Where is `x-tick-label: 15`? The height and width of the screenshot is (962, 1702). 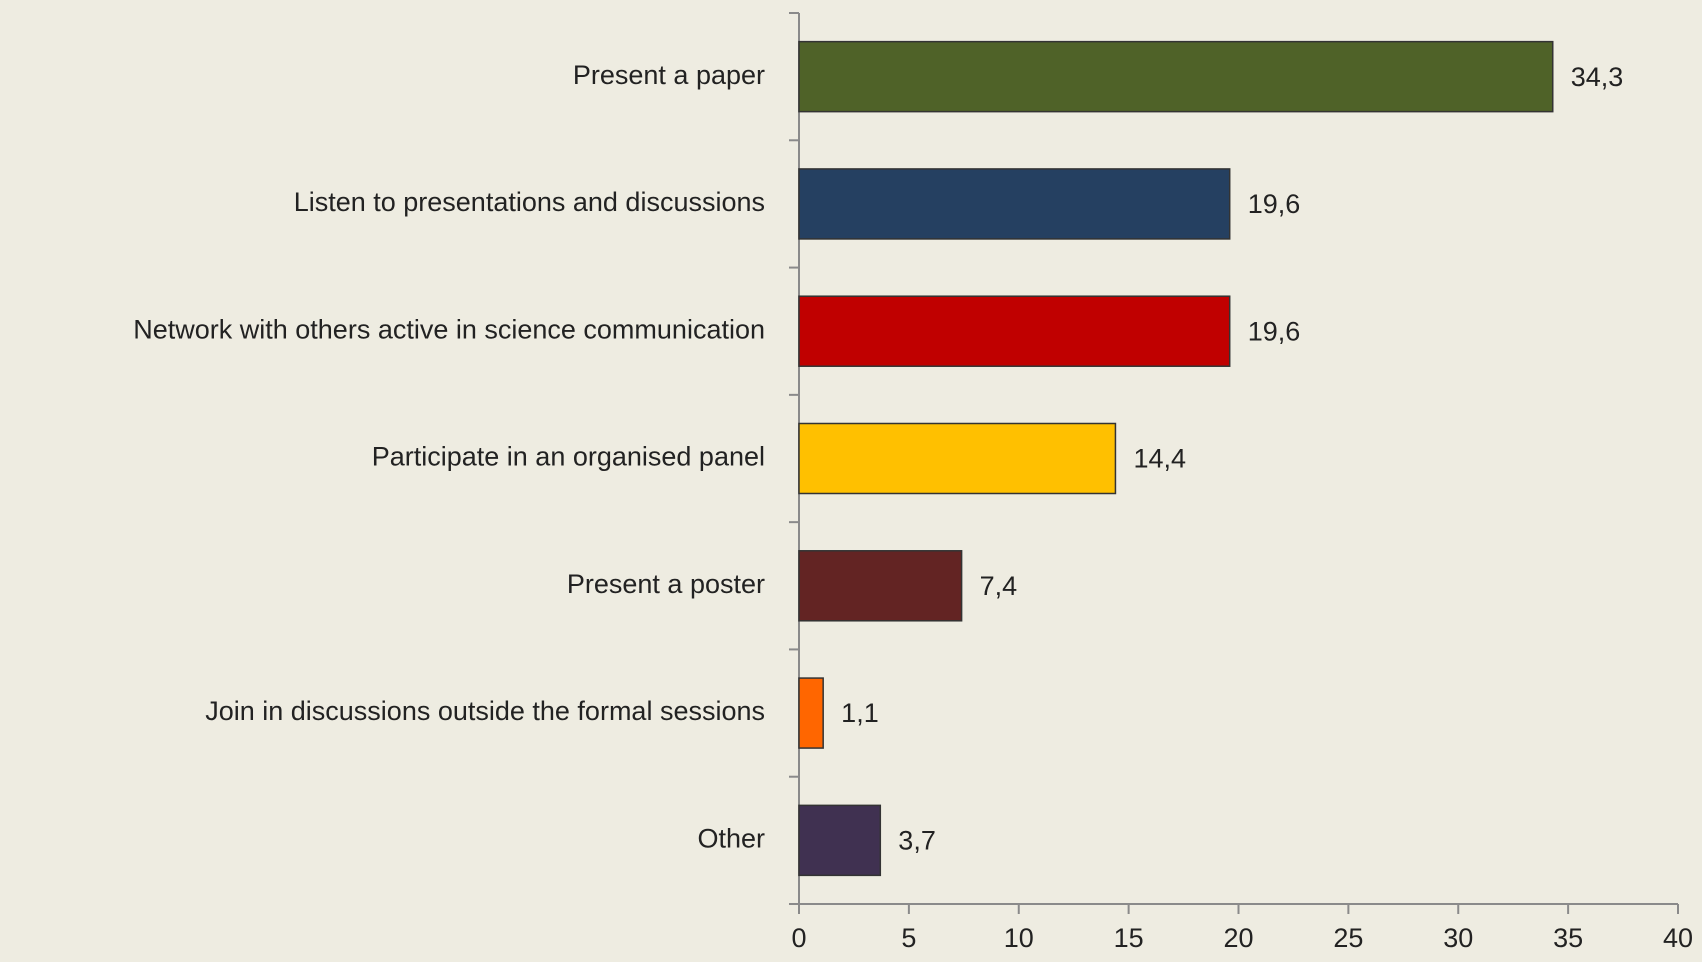
x-tick-label: 15 is located at coordinates (1129, 938).